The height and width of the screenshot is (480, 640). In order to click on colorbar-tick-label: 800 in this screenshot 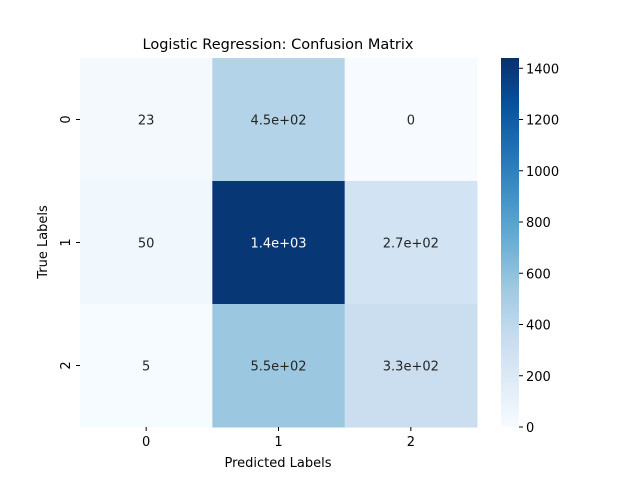, I will do `click(538, 223)`.